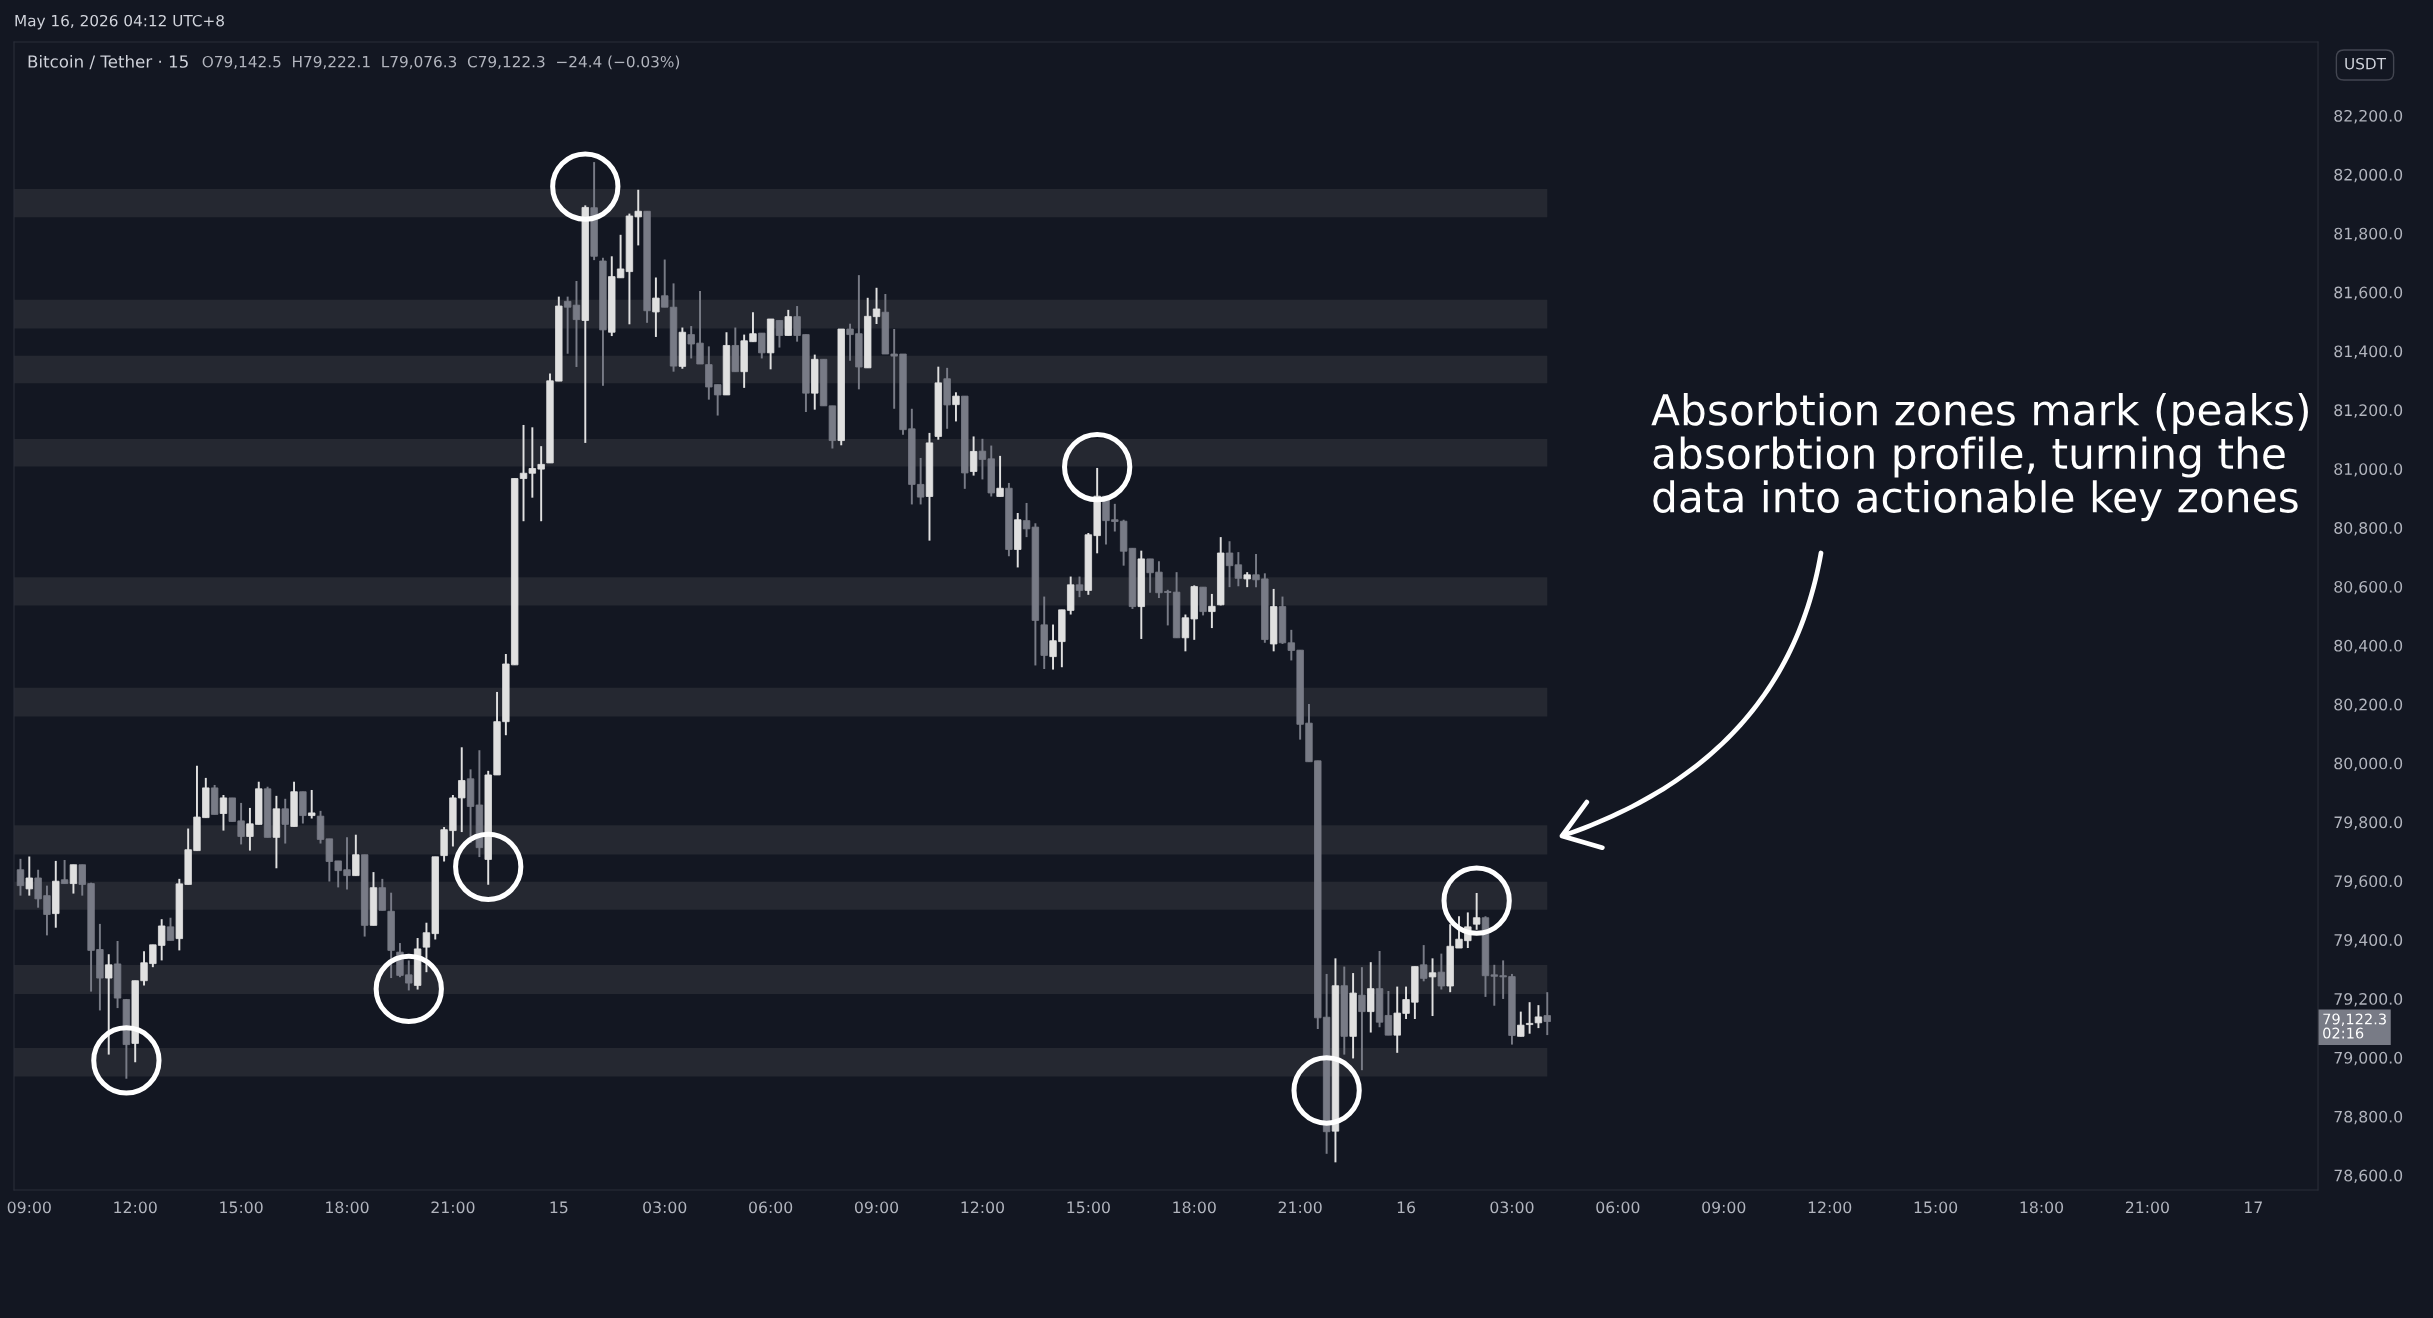 The height and width of the screenshot is (1318, 2433). I want to click on y-tick-label: 81,400.0, so click(2368, 352).